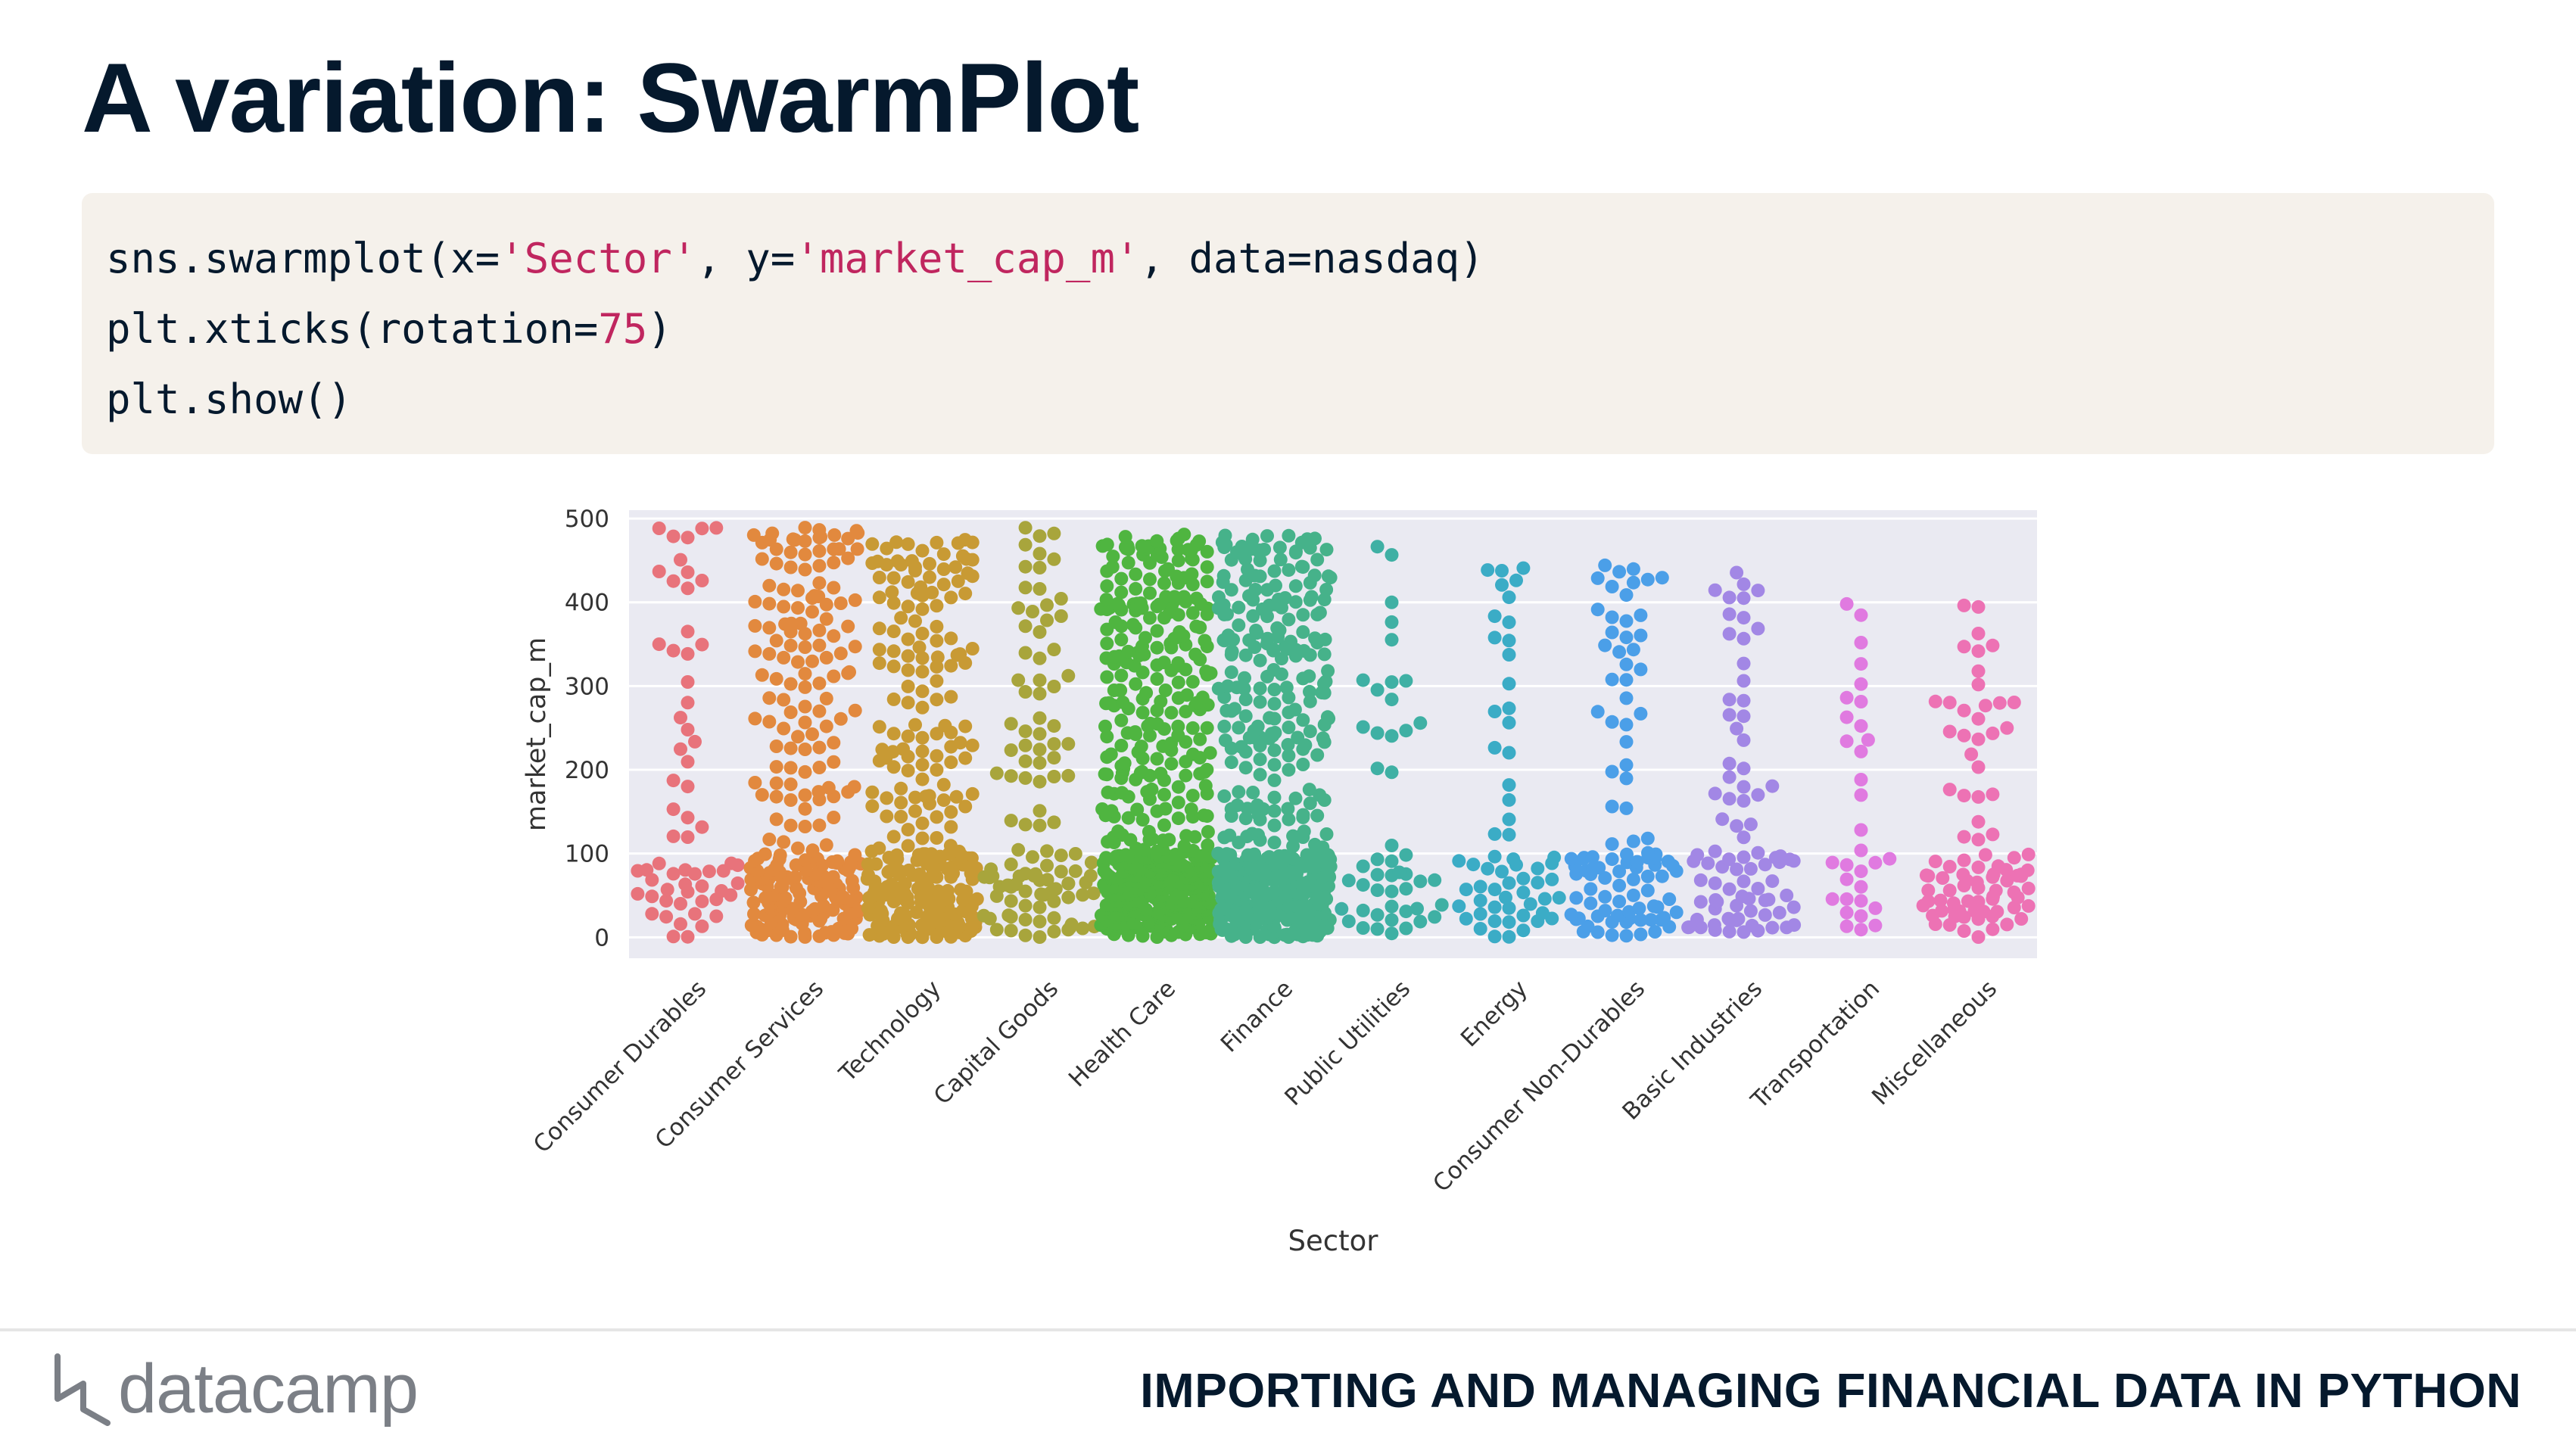 This screenshot has height=1451, width=2576. What do you see at coordinates (352, 329) in the screenshot?
I see `code-token: plt.xticks(rotation=` at bounding box center [352, 329].